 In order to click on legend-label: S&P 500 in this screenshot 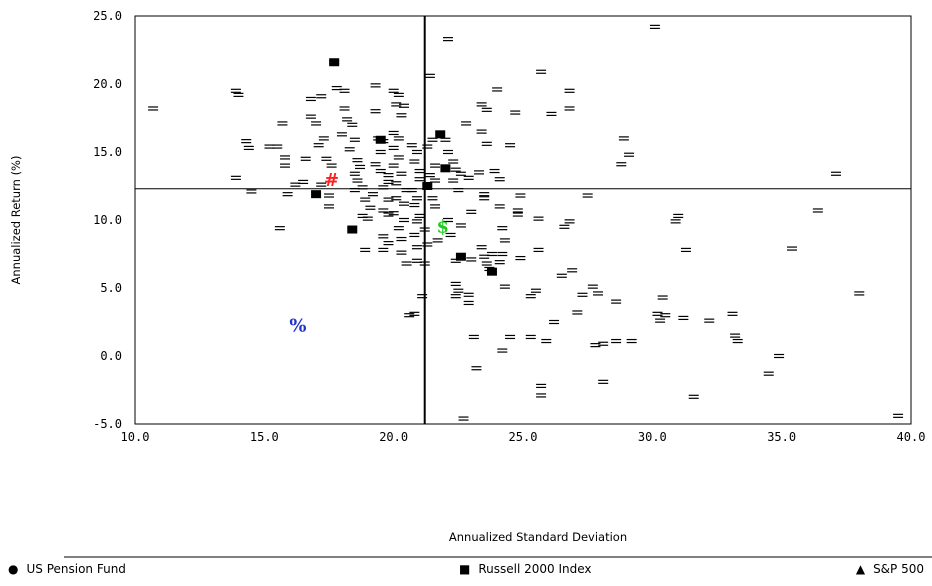, I will do `click(898, 569)`.